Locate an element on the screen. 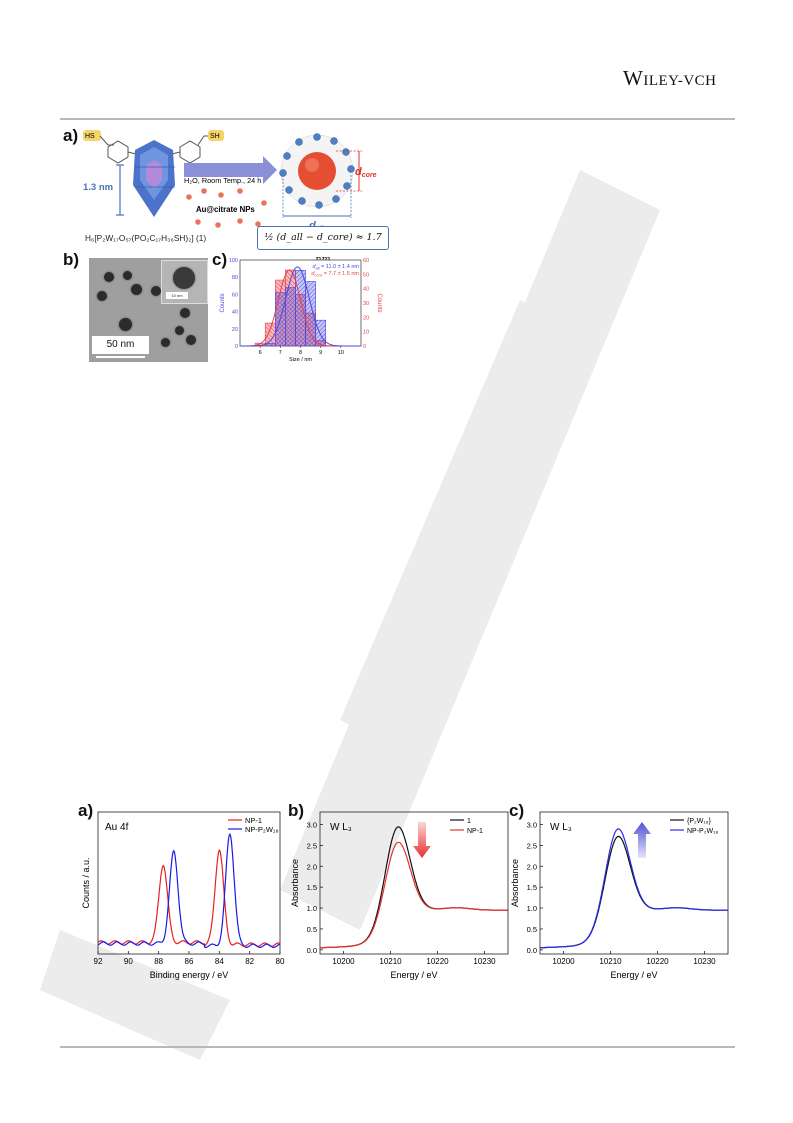  legend-entry: dall = 11.0 ± 1.4 nm is located at coordinates (335, 267).